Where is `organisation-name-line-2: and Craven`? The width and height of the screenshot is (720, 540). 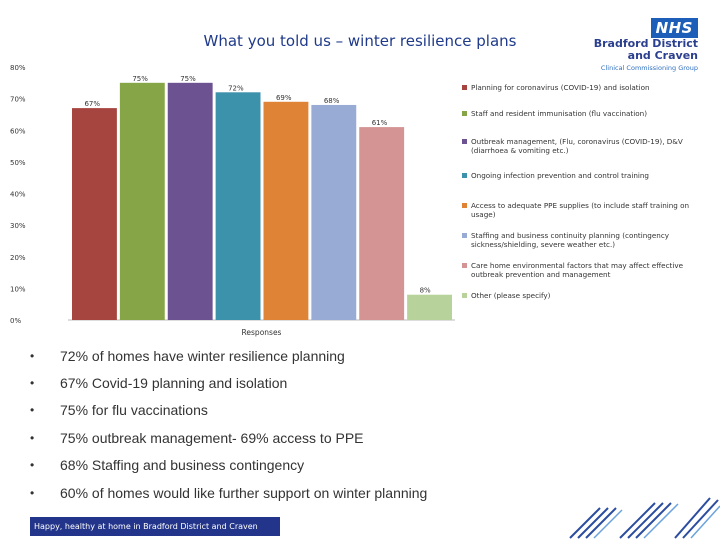 organisation-name-line-2: and Craven is located at coordinates (662, 55).